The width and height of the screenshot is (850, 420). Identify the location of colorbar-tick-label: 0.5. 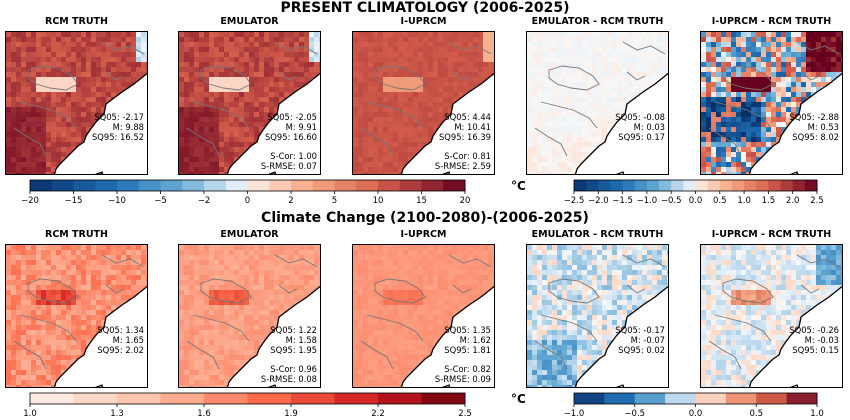
(720, 201).